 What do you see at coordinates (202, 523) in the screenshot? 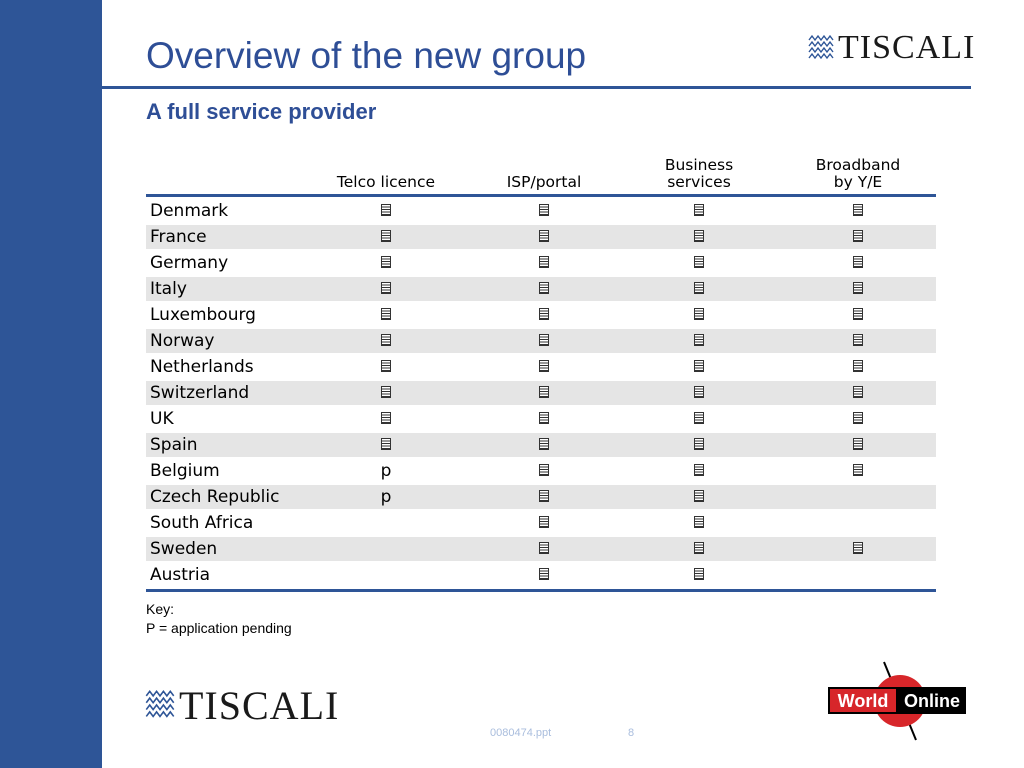
I see `country-name: South Africa` at bounding box center [202, 523].